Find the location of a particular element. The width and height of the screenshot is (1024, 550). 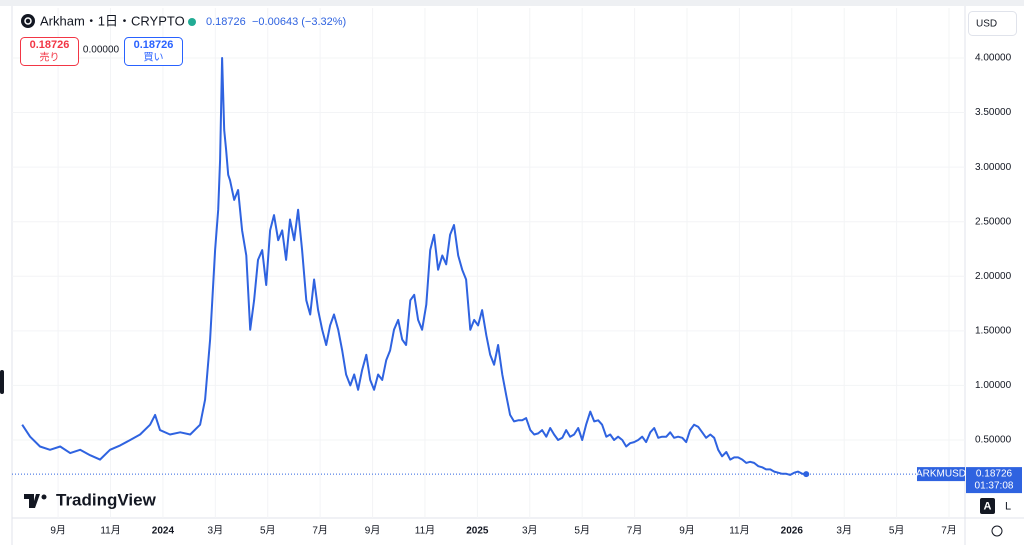

y-tick-label: 2.50000 is located at coordinates (993, 221).